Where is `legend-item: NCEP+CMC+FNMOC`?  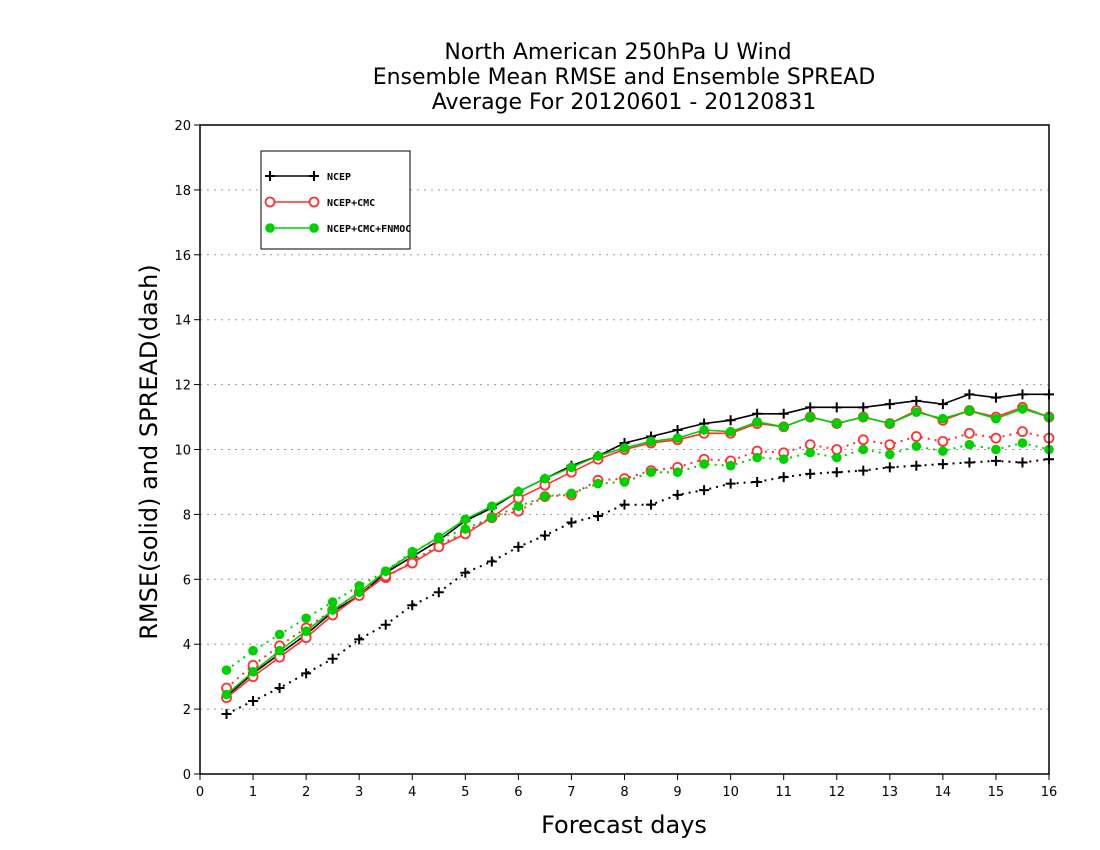
legend-item: NCEP+CMC+FNMOC is located at coordinates (338, 229).